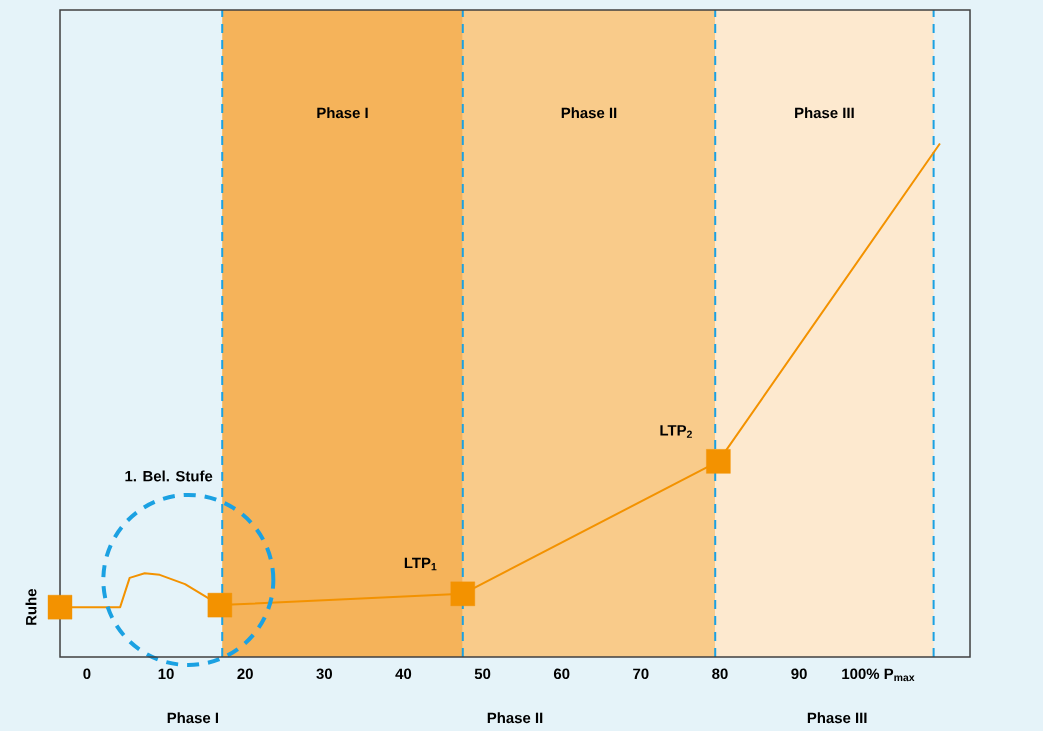  I want to click on x-tick-label: 80, so click(720, 674).